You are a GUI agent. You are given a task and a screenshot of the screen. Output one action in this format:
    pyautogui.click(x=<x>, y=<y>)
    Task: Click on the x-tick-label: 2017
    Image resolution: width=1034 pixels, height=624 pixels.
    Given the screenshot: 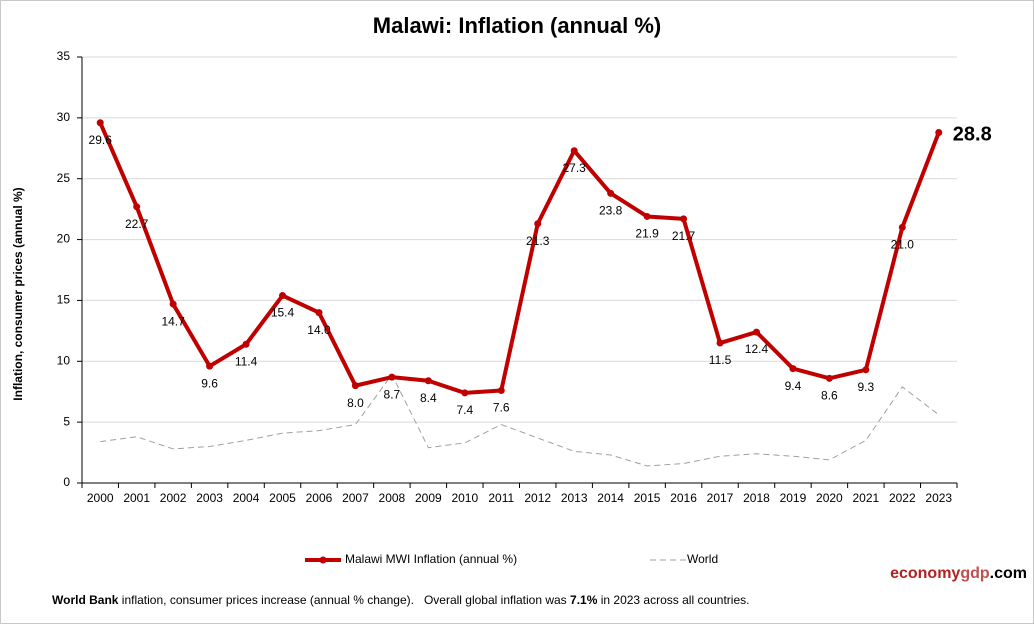 What is the action you would take?
    pyautogui.click(x=720, y=498)
    